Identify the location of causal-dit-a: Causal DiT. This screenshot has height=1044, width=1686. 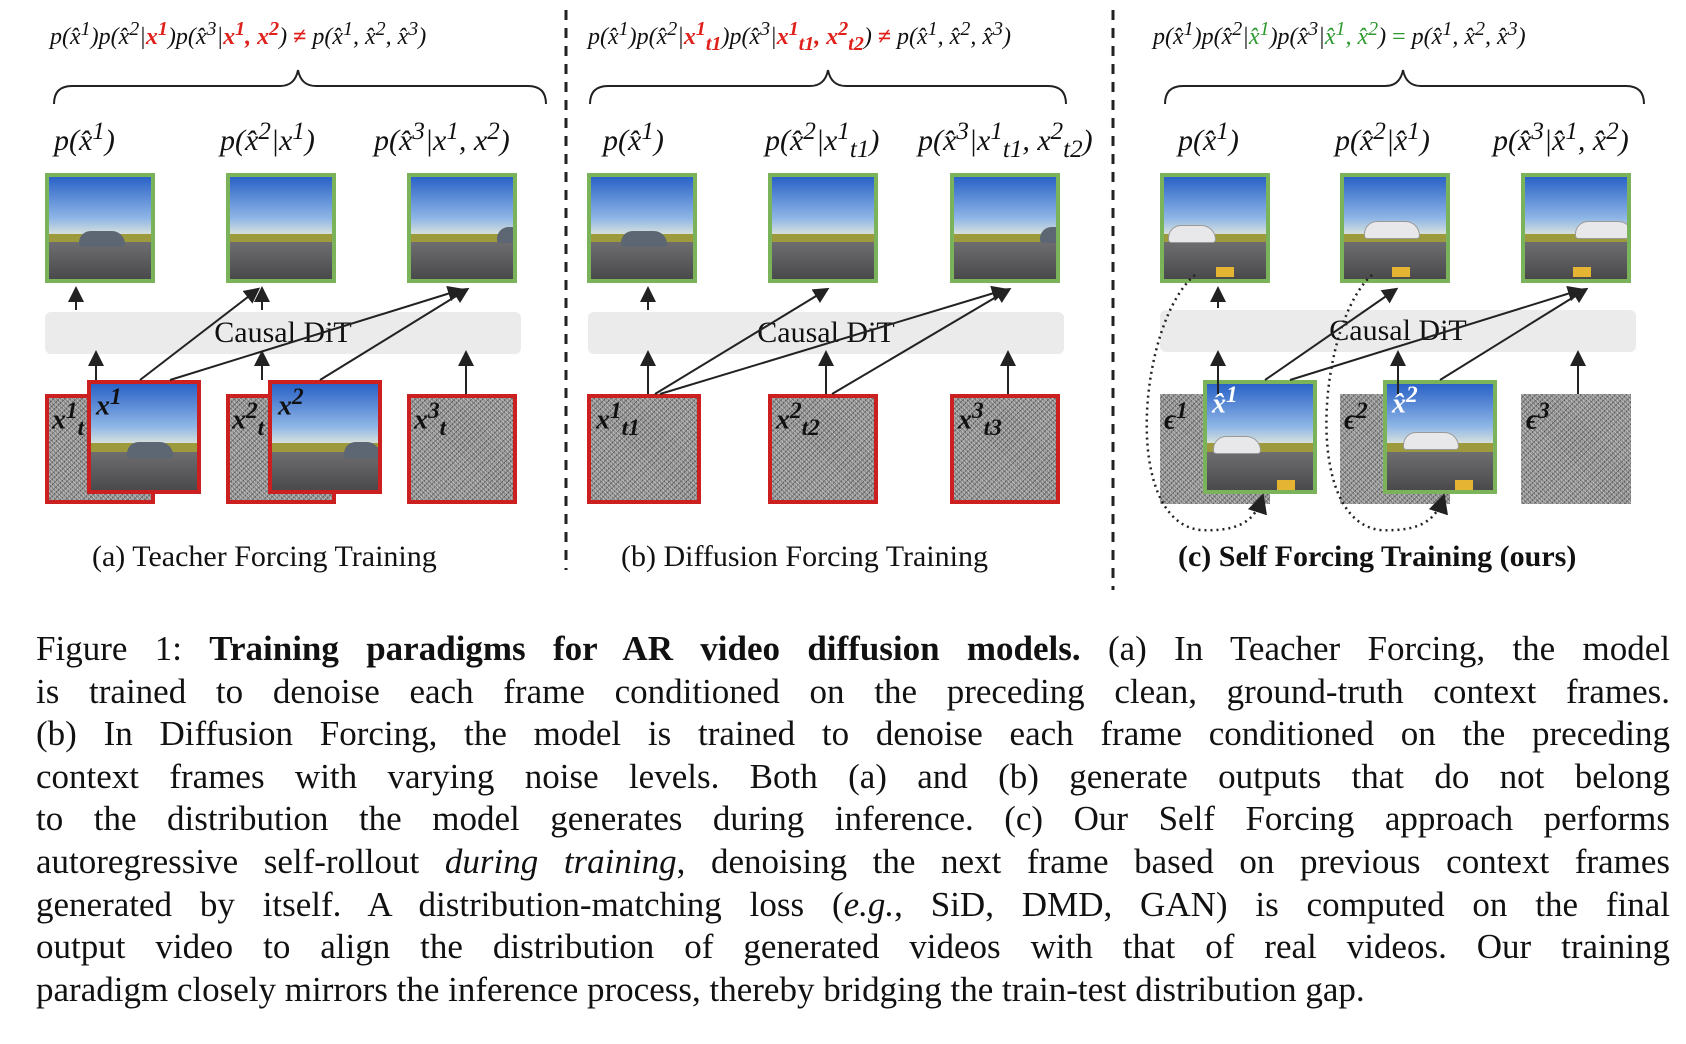
(283, 333).